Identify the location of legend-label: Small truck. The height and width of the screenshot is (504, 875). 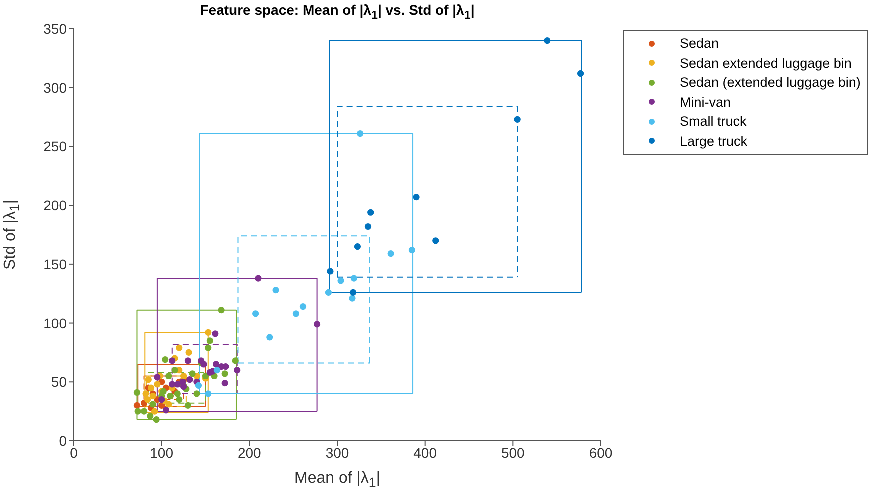
(713, 122).